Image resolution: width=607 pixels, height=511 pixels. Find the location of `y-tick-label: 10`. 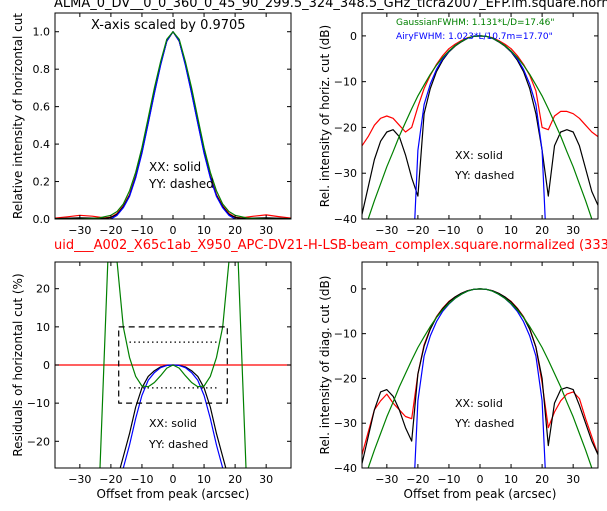

y-tick-label: 10 is located at coordinates (43, 327).